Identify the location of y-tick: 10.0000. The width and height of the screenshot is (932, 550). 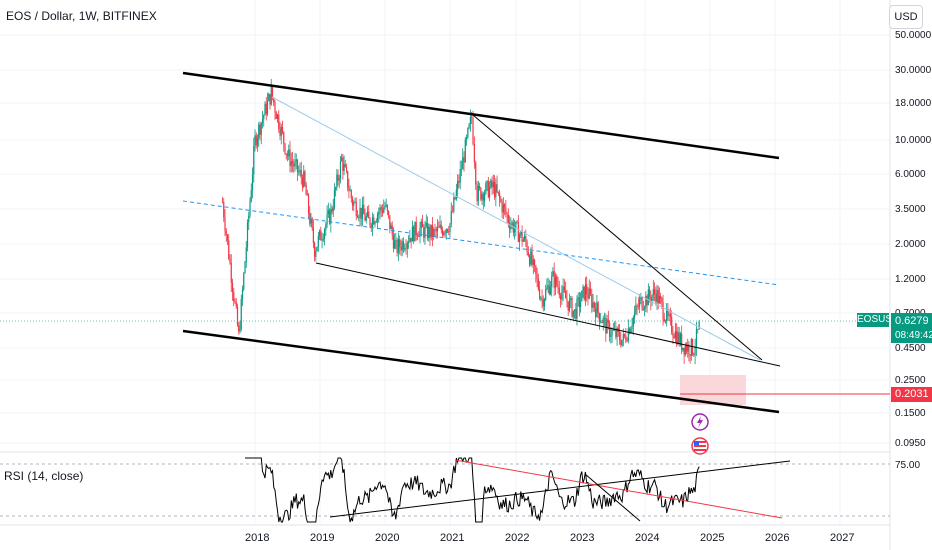
(913, 140).